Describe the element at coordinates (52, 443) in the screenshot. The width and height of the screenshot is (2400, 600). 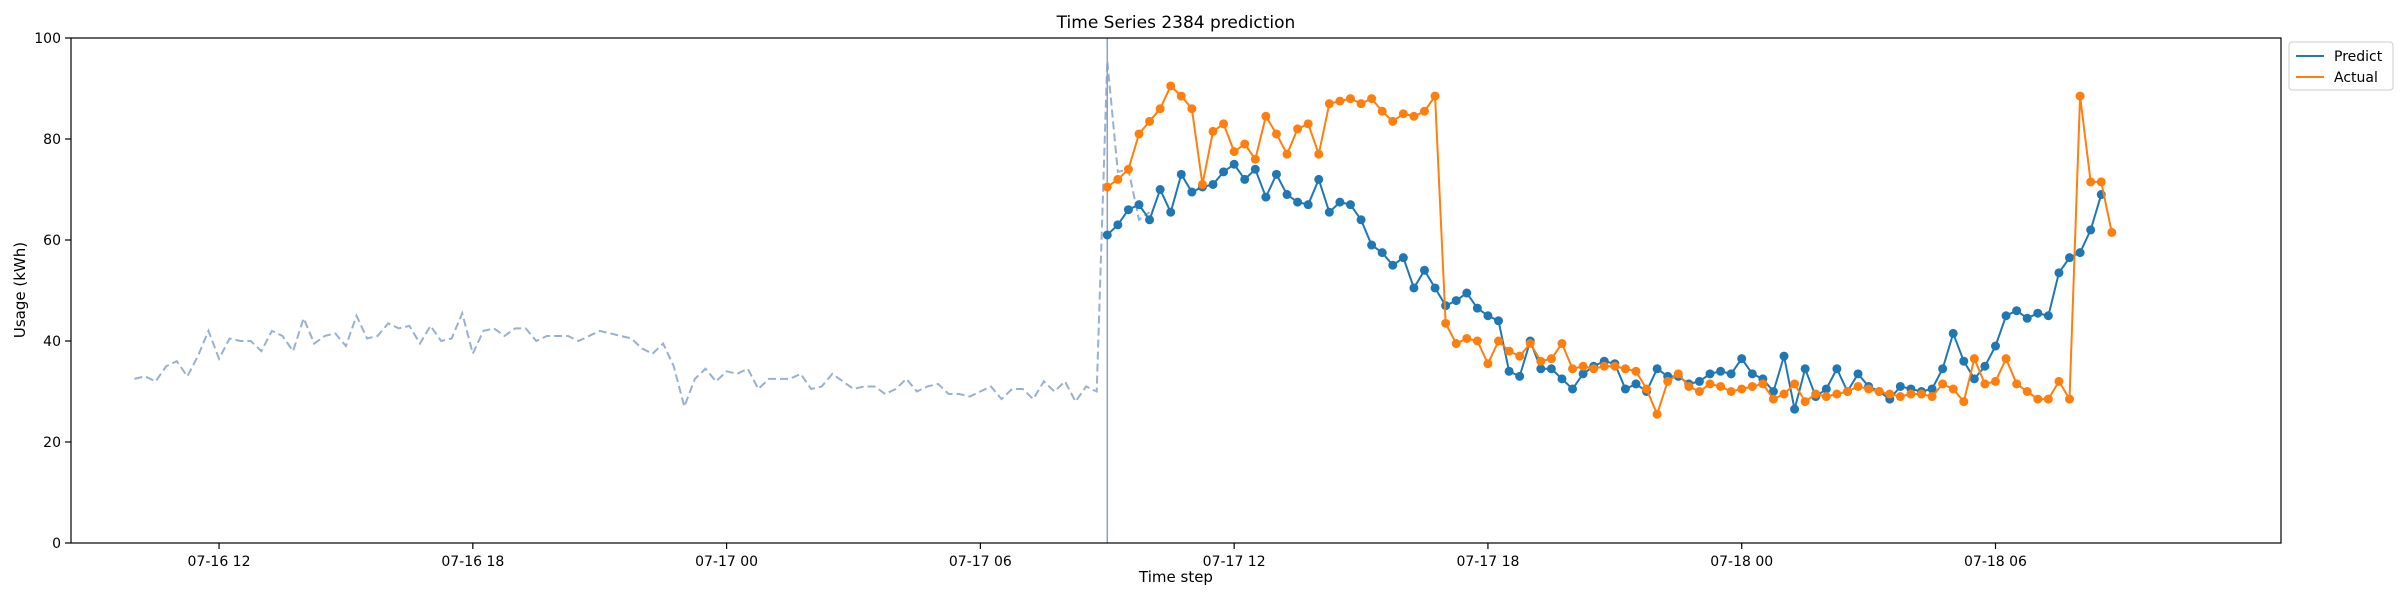
I see `y-tick-label: 20` at that location.